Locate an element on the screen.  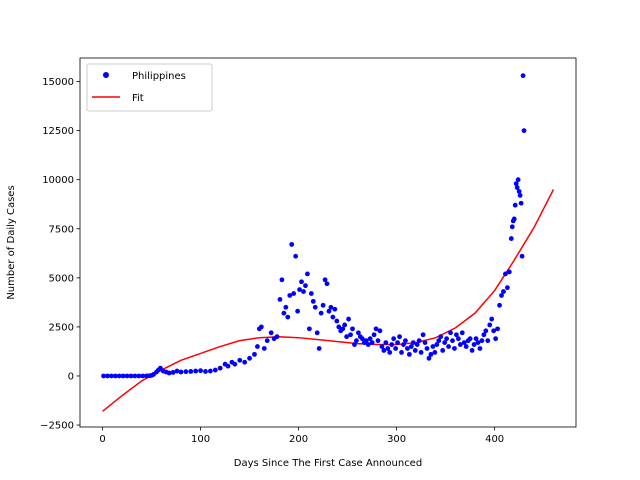
legend-label-fit: Fit is located at coordinates (138, 98).